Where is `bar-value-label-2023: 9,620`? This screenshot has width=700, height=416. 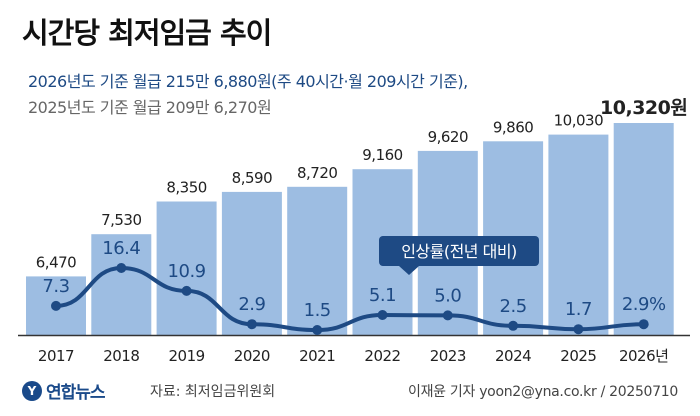
bar-value-label-2023: 9,620 is located at coordinates (448, 137).